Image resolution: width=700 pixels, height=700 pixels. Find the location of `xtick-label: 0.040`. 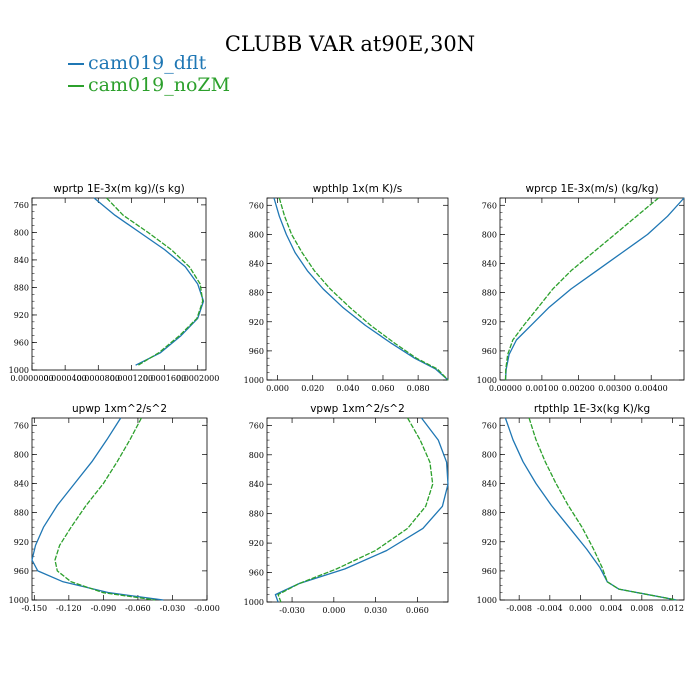

xtick-label: 0.040 is located at coordinates (347, 388).